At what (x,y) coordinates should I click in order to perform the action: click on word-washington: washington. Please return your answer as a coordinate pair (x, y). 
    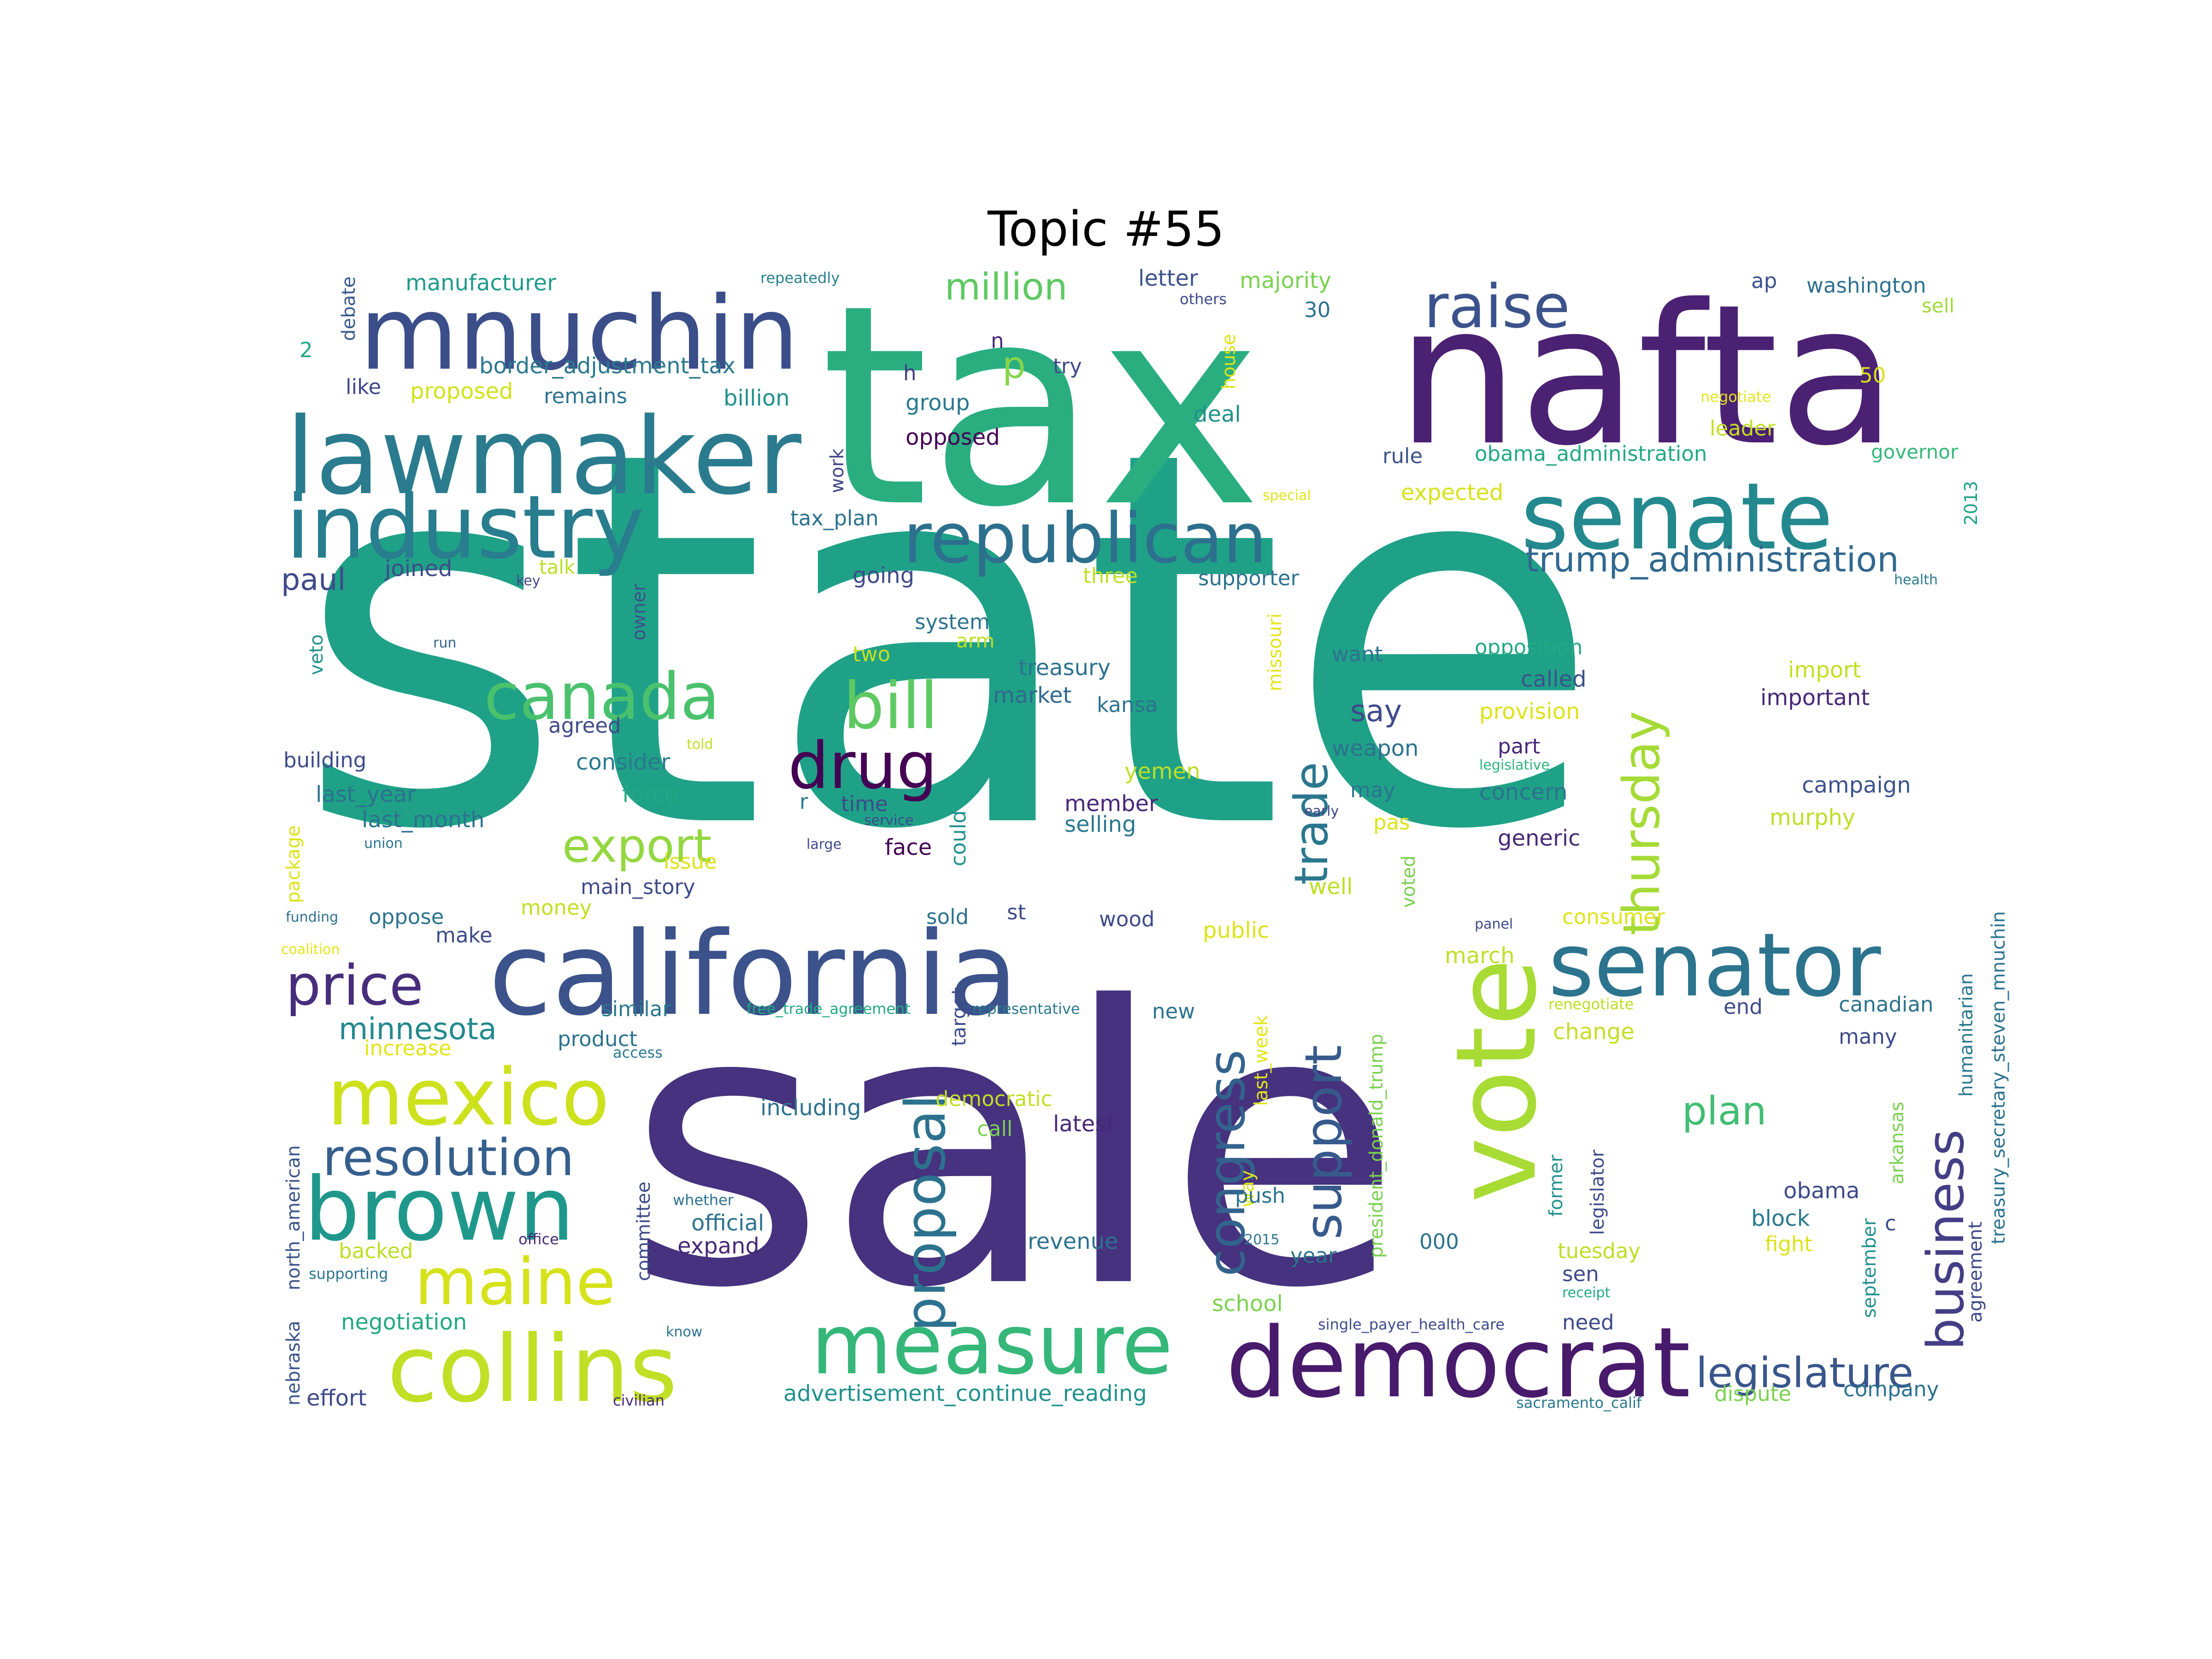
    Looking at the image, I should click on (1866, 285).